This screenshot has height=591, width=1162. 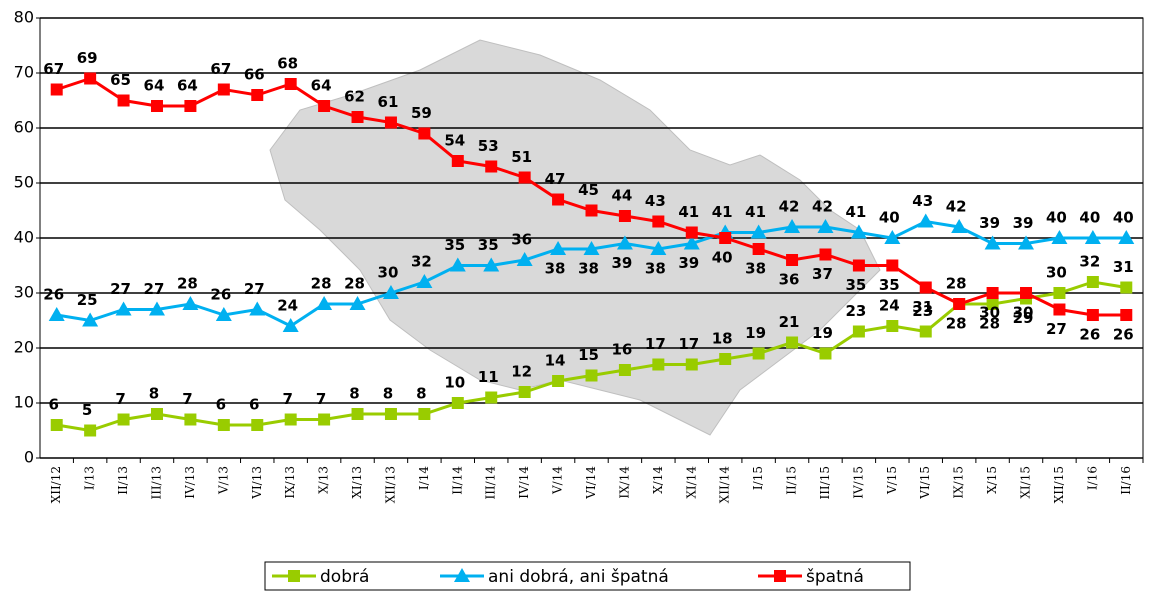 What do you see at coordinates (90, 478) in the screenshot?
I see `x-tick-label: I/13` at bounding box center [90, 478].